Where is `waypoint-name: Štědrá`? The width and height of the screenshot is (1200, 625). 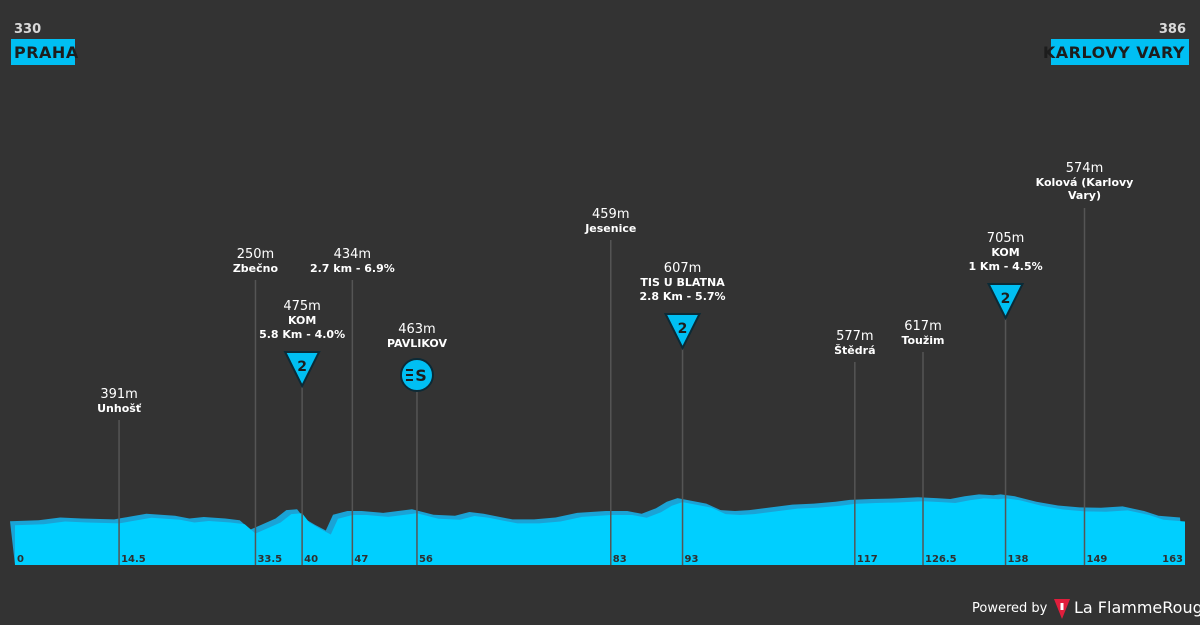
waypoint-name: Štědrá is located at coordinates (854, 350).